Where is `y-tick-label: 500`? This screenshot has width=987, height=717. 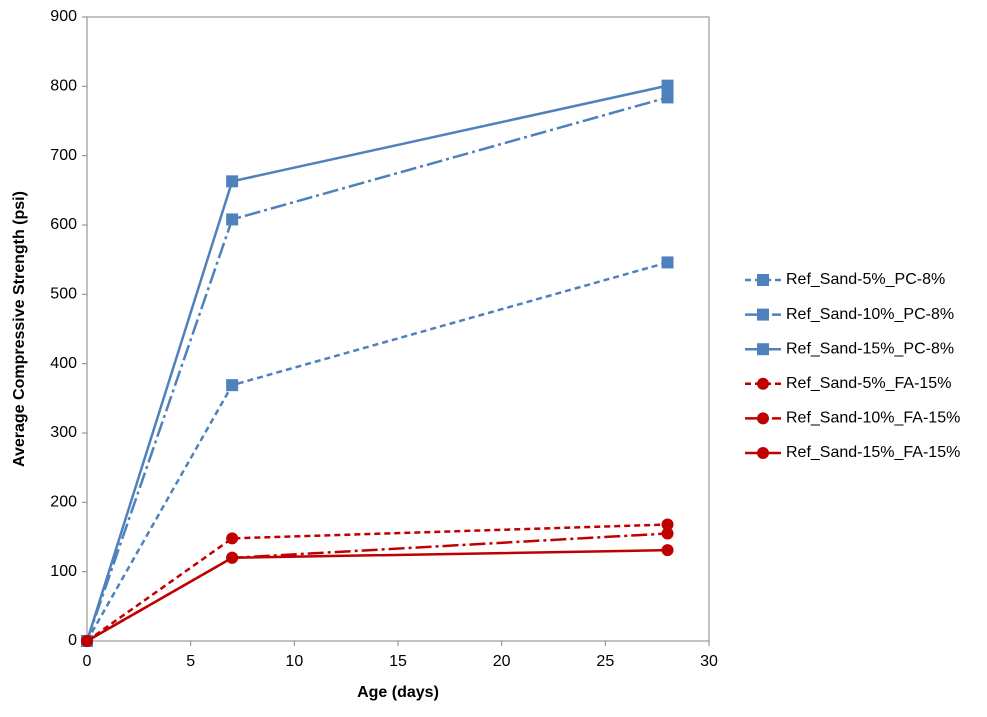
y-tick-label: 500 is located at coordinates (63, 294).